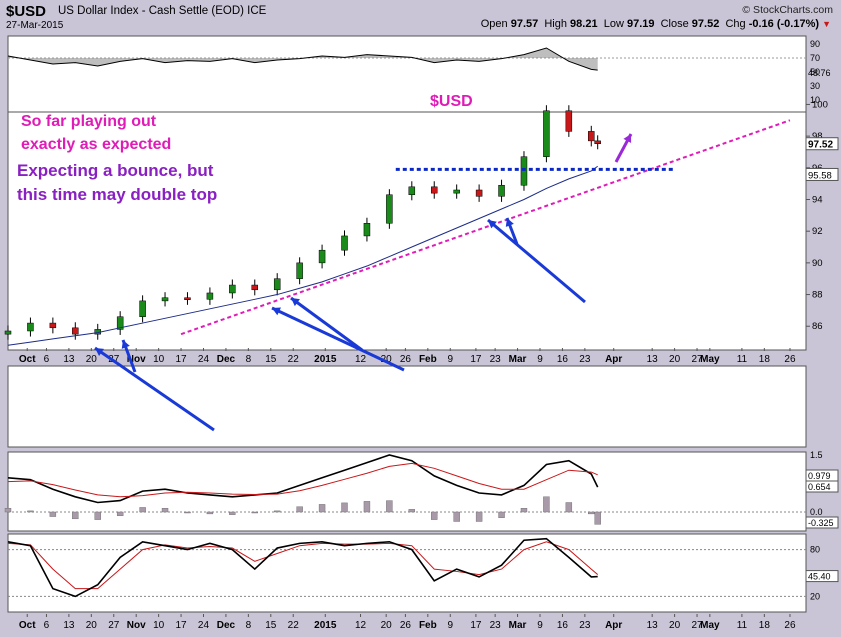 Image resolution: width=841 pixels, height=637 pixels. I want to click on rsi-tick-label: 90, so click(815, 44).